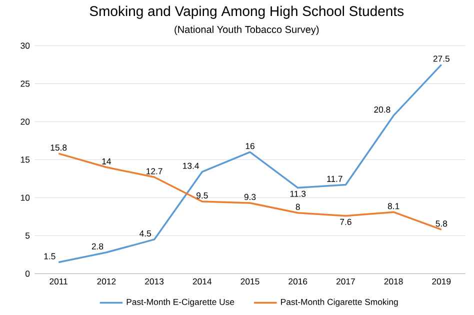  What do you see at coordinates (58, 147) in the screenshot?
I see `data-label: 15.8` at bounding box center [58, 147].